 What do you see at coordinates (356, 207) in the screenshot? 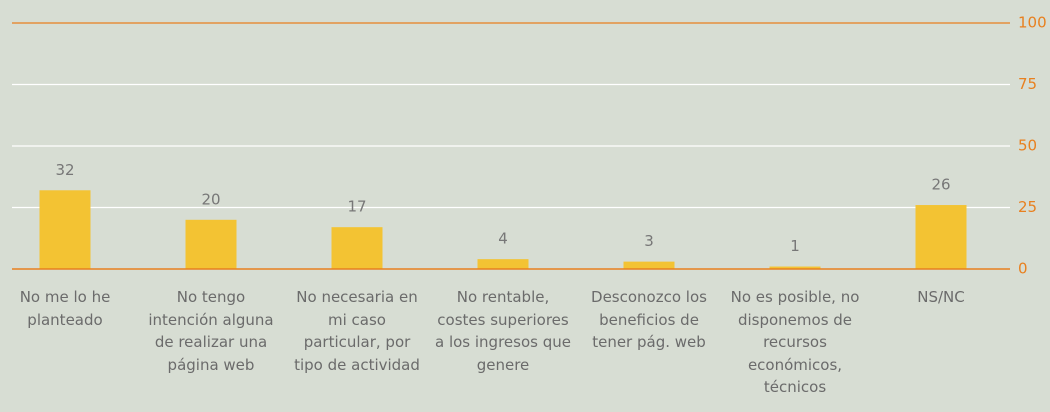
I see `value-label: 17` at bounding box center [356, 207].